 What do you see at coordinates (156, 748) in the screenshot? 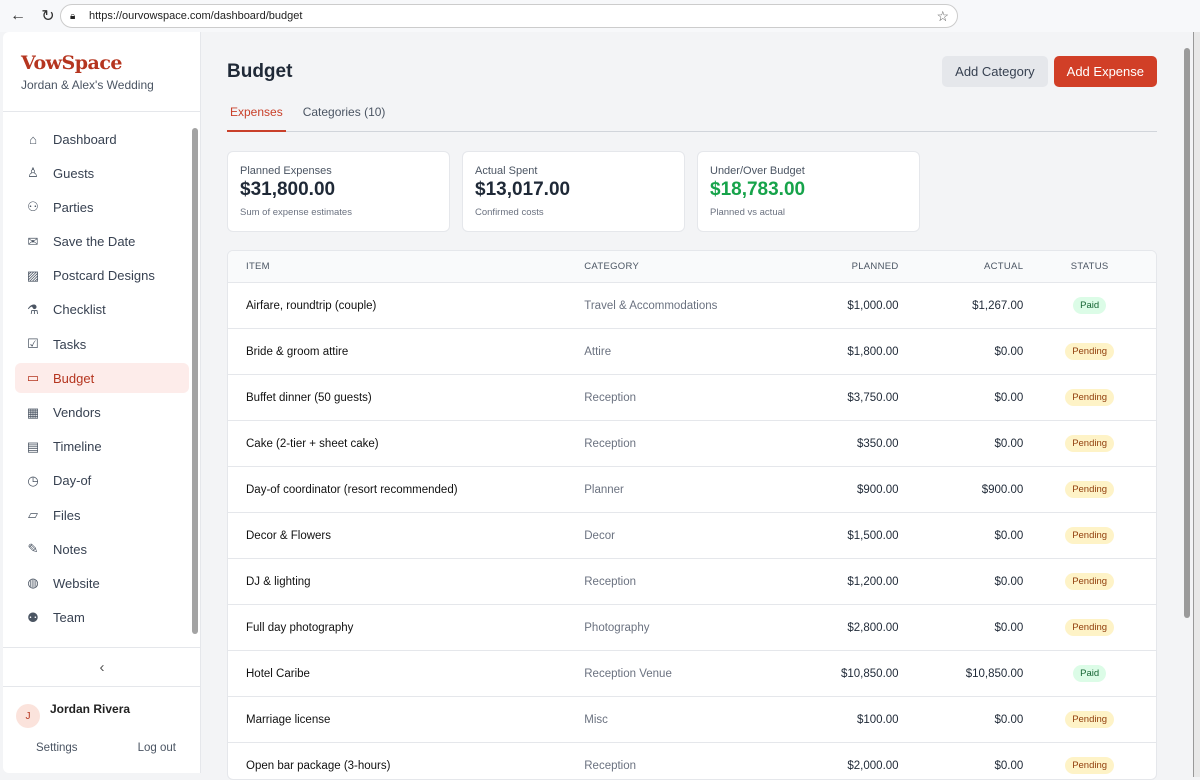
I see `logout-link: Log out` at bounding box center [156, 748].